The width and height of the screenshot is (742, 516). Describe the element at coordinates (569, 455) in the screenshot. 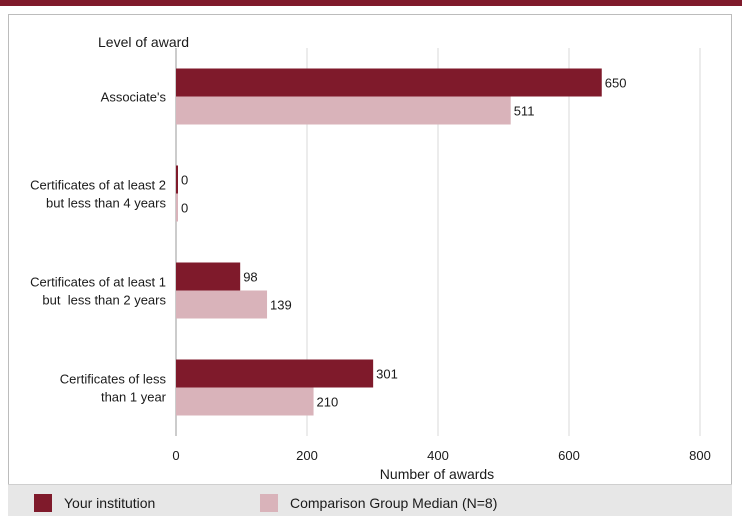

I see `x-tick-label: 600` at that location.